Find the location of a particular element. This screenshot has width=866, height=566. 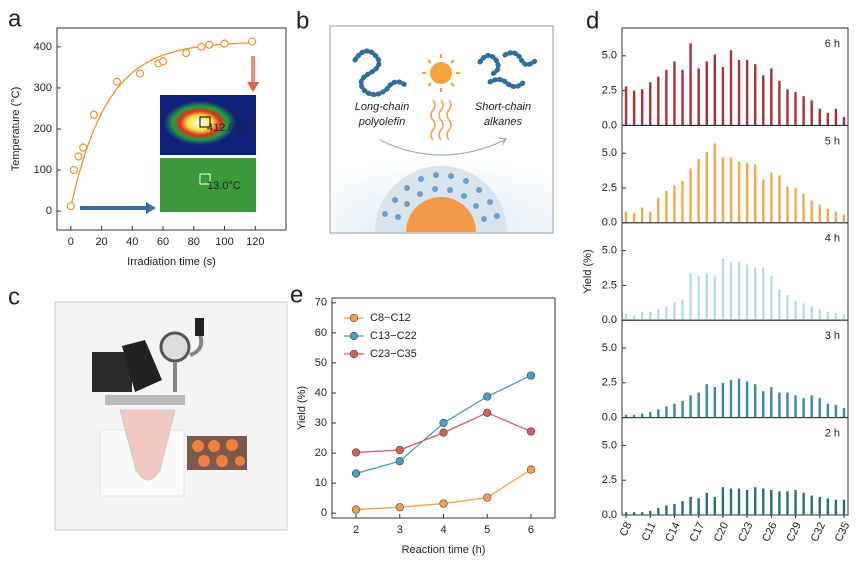

sun is located at coordinates (441, 73).